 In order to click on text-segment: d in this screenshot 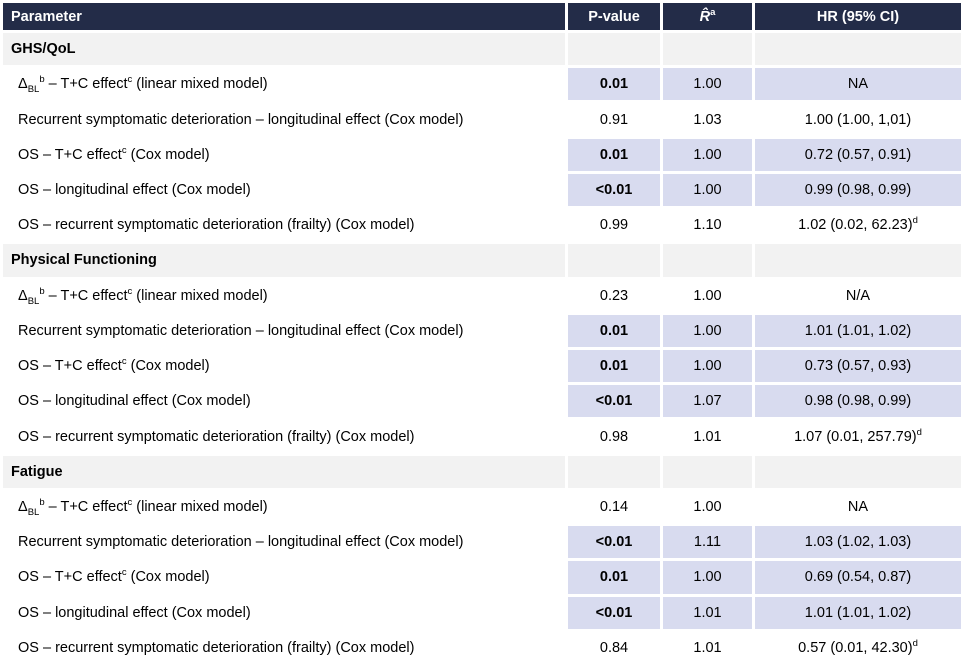, I will do `click(915, 644)`.